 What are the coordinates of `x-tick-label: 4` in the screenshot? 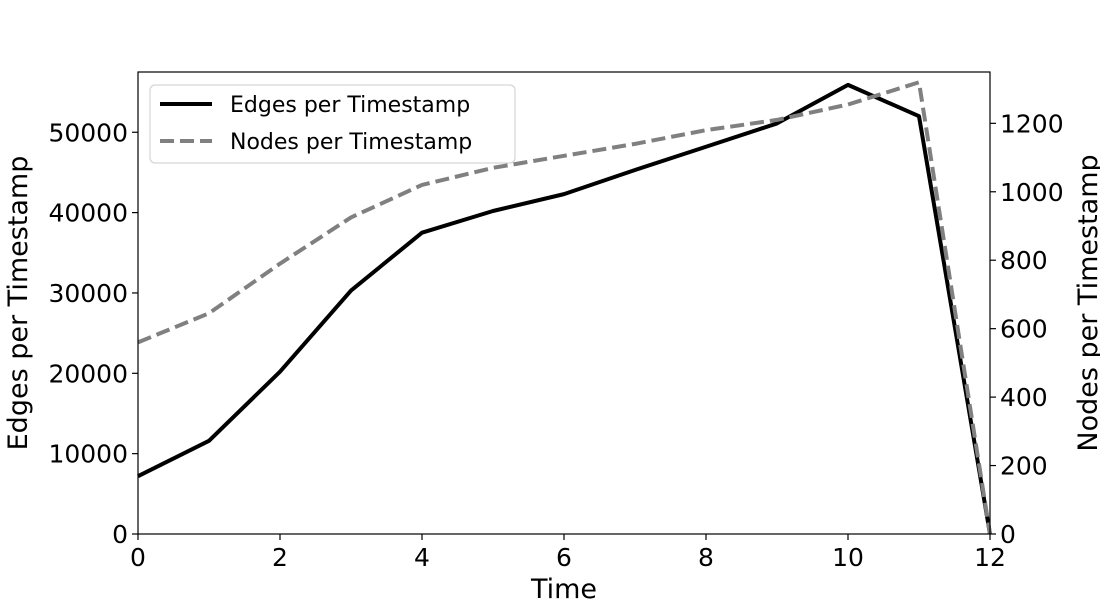 It's located at (422, 557).